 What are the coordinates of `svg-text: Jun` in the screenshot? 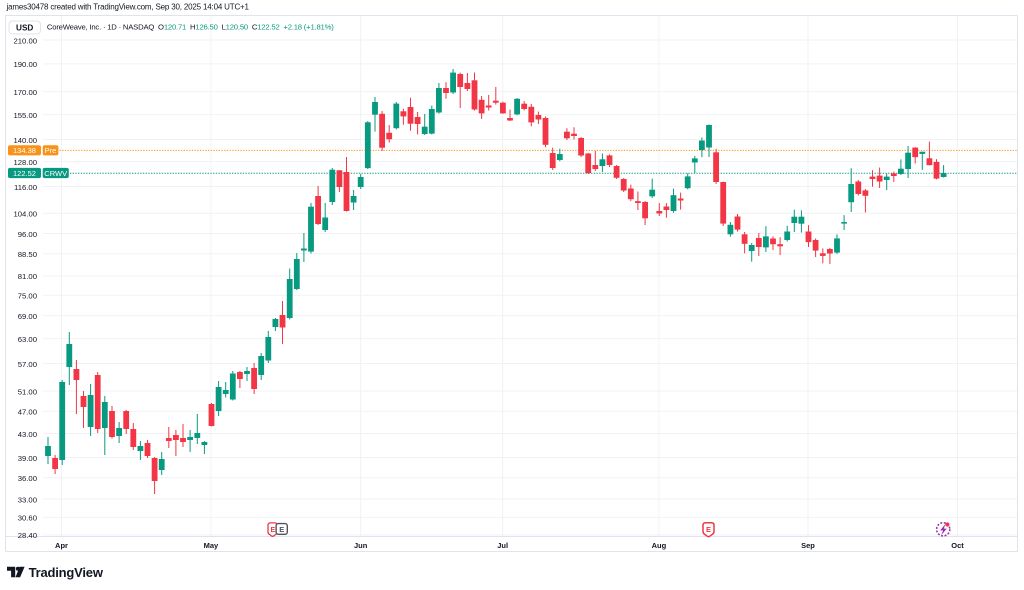 It's located at (361, 545).